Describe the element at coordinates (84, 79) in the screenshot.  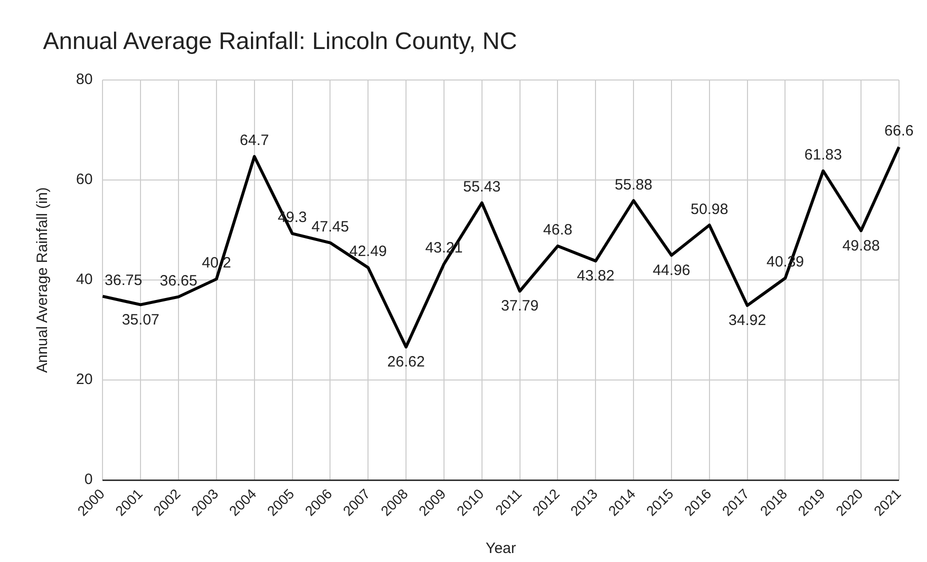
I see `y-tick-label: 80` at that location.